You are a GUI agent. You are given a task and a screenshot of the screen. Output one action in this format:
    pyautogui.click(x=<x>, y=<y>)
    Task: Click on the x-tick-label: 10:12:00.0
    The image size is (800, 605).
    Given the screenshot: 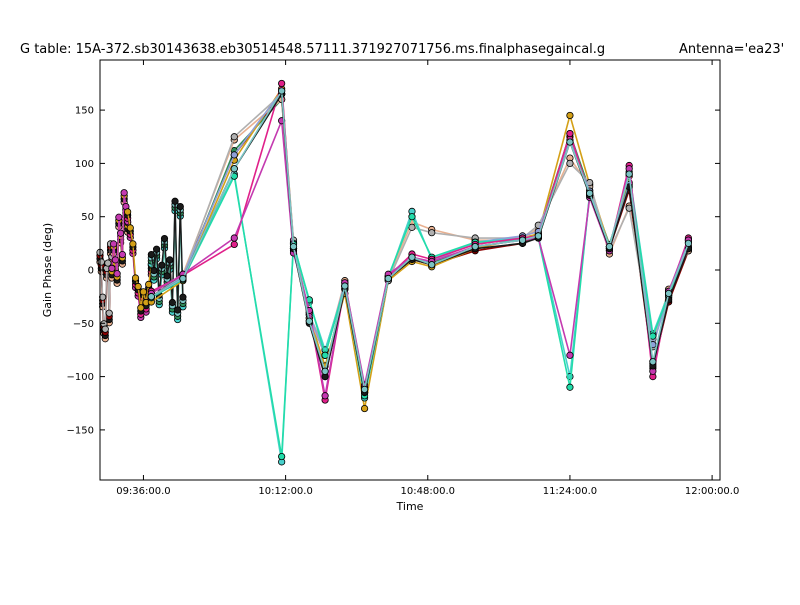 What is the action you would take?
    pyautogui.click(x=285, y=491)
    